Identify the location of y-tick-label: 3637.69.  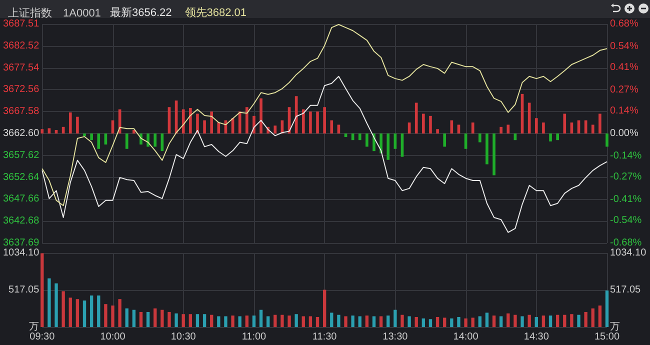
(21, 243).